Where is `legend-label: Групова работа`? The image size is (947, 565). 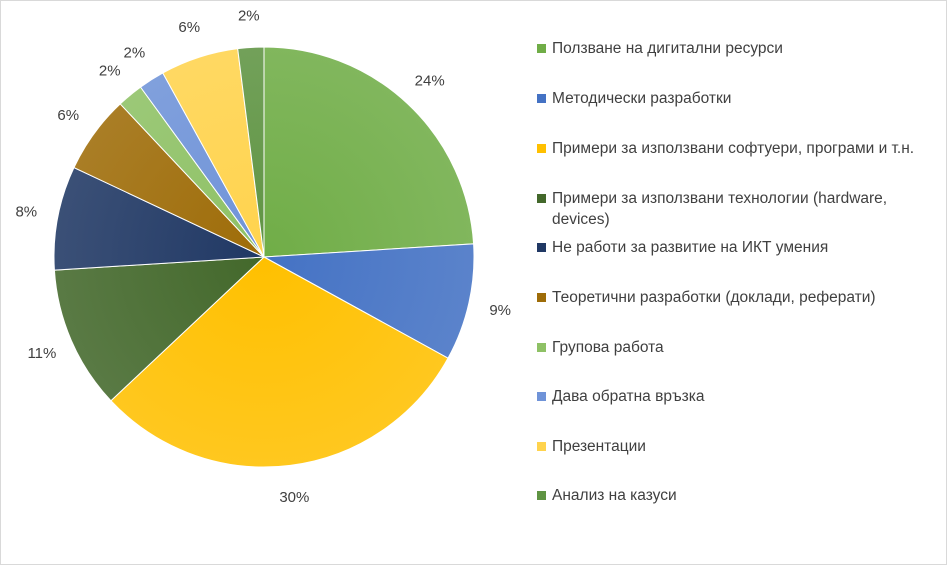 legend-label: Групова работа is located at coordinates (608, 347).